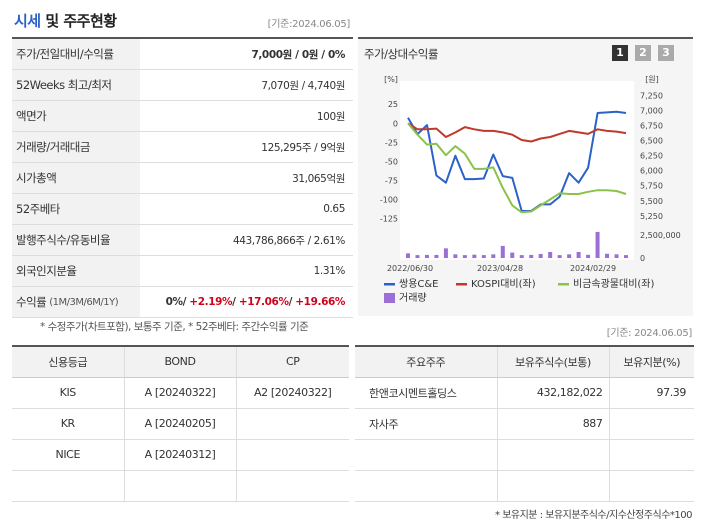 The height and width of the screenshot is (525, 702). Describe the element at coordinates (180, 393) in the screenshot. I see `table-row: KIS A [20240322] A2 [20240322]` at that location.